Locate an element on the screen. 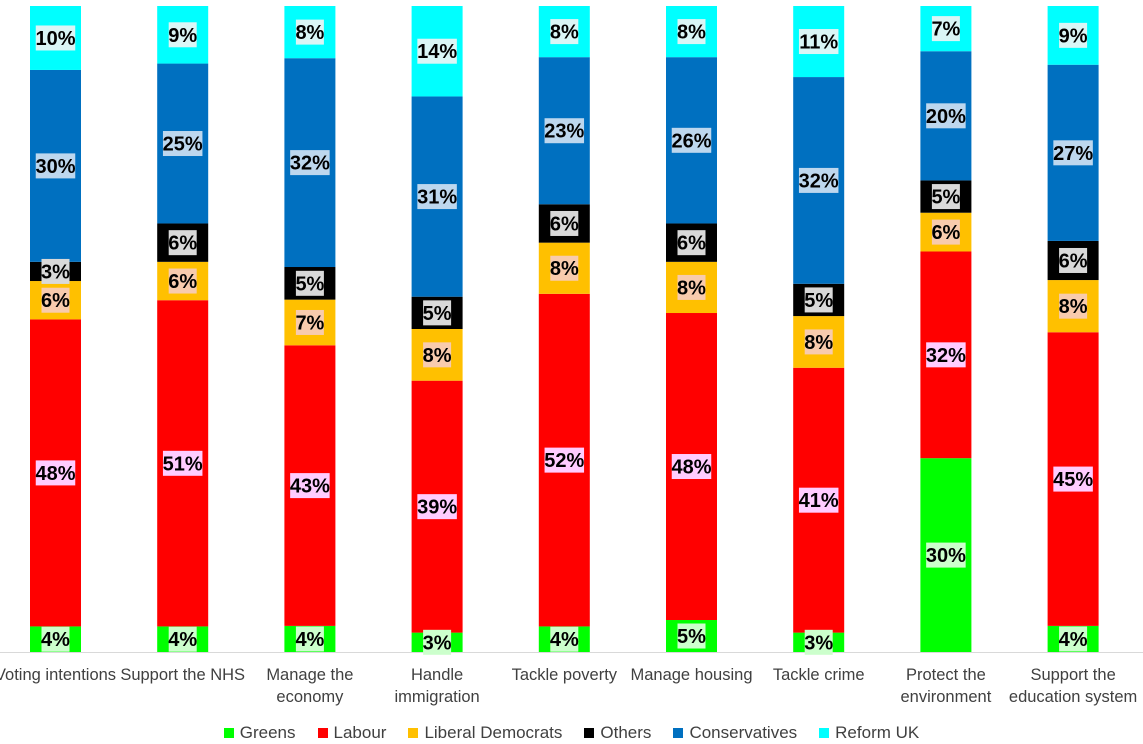 Image resolution: width=1143 pixels, height=744 pixels. category-label: Protect the is located at coordinates (946, 675).